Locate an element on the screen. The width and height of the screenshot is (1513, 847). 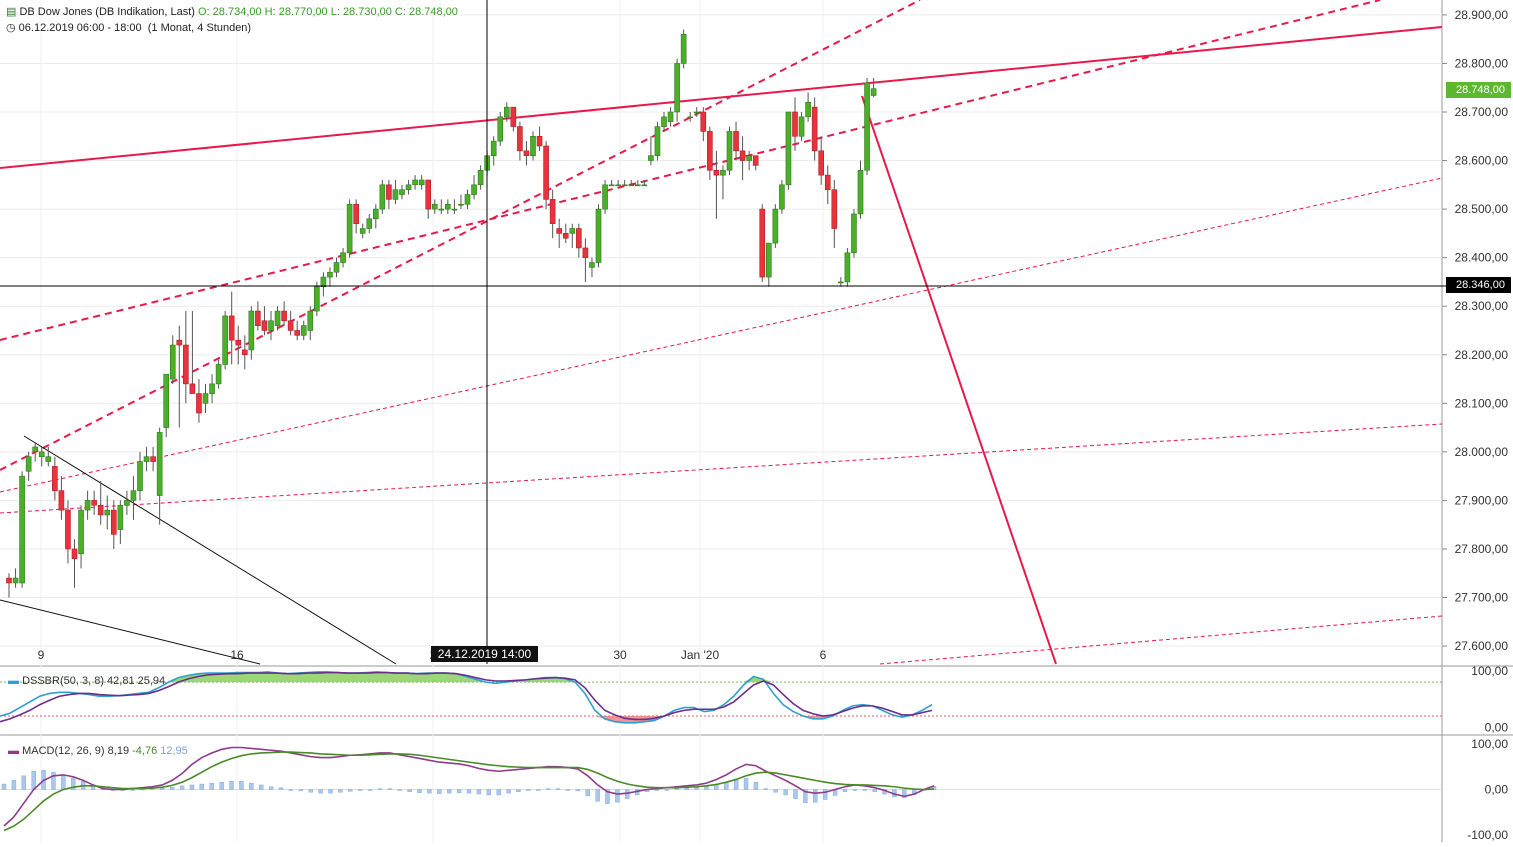
date-range: 06.12.2019 06:00 - 18:00 is located at coordinates (80, 28).